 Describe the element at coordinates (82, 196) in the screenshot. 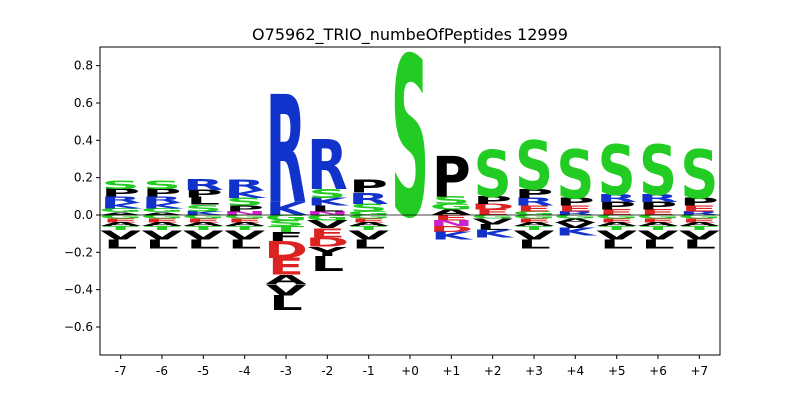

I see `y-axis: 0.8 0.6 0.4 0.2 0.0 −0.2 −0.4 −0.6` at that location.